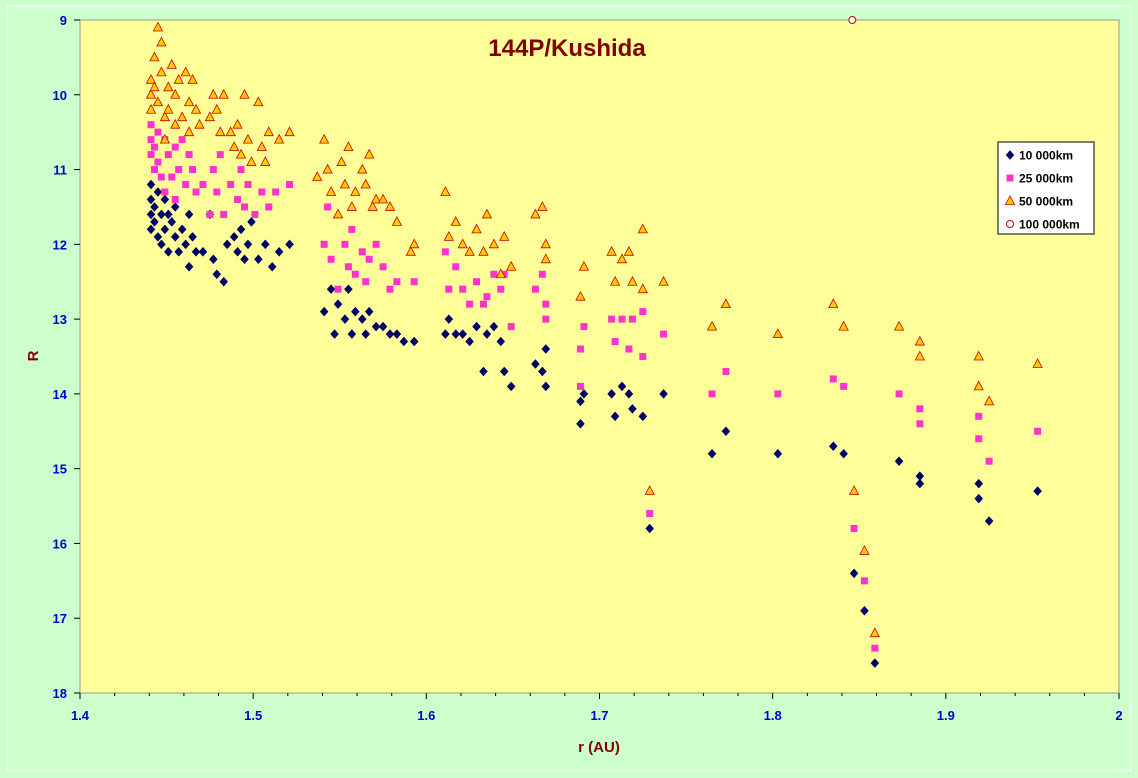 This screenshot has width=1138, height=778. Describe the element at coordinates (1049, 225) in the screenshot. I see `legend-label: 100 000km` at that location.